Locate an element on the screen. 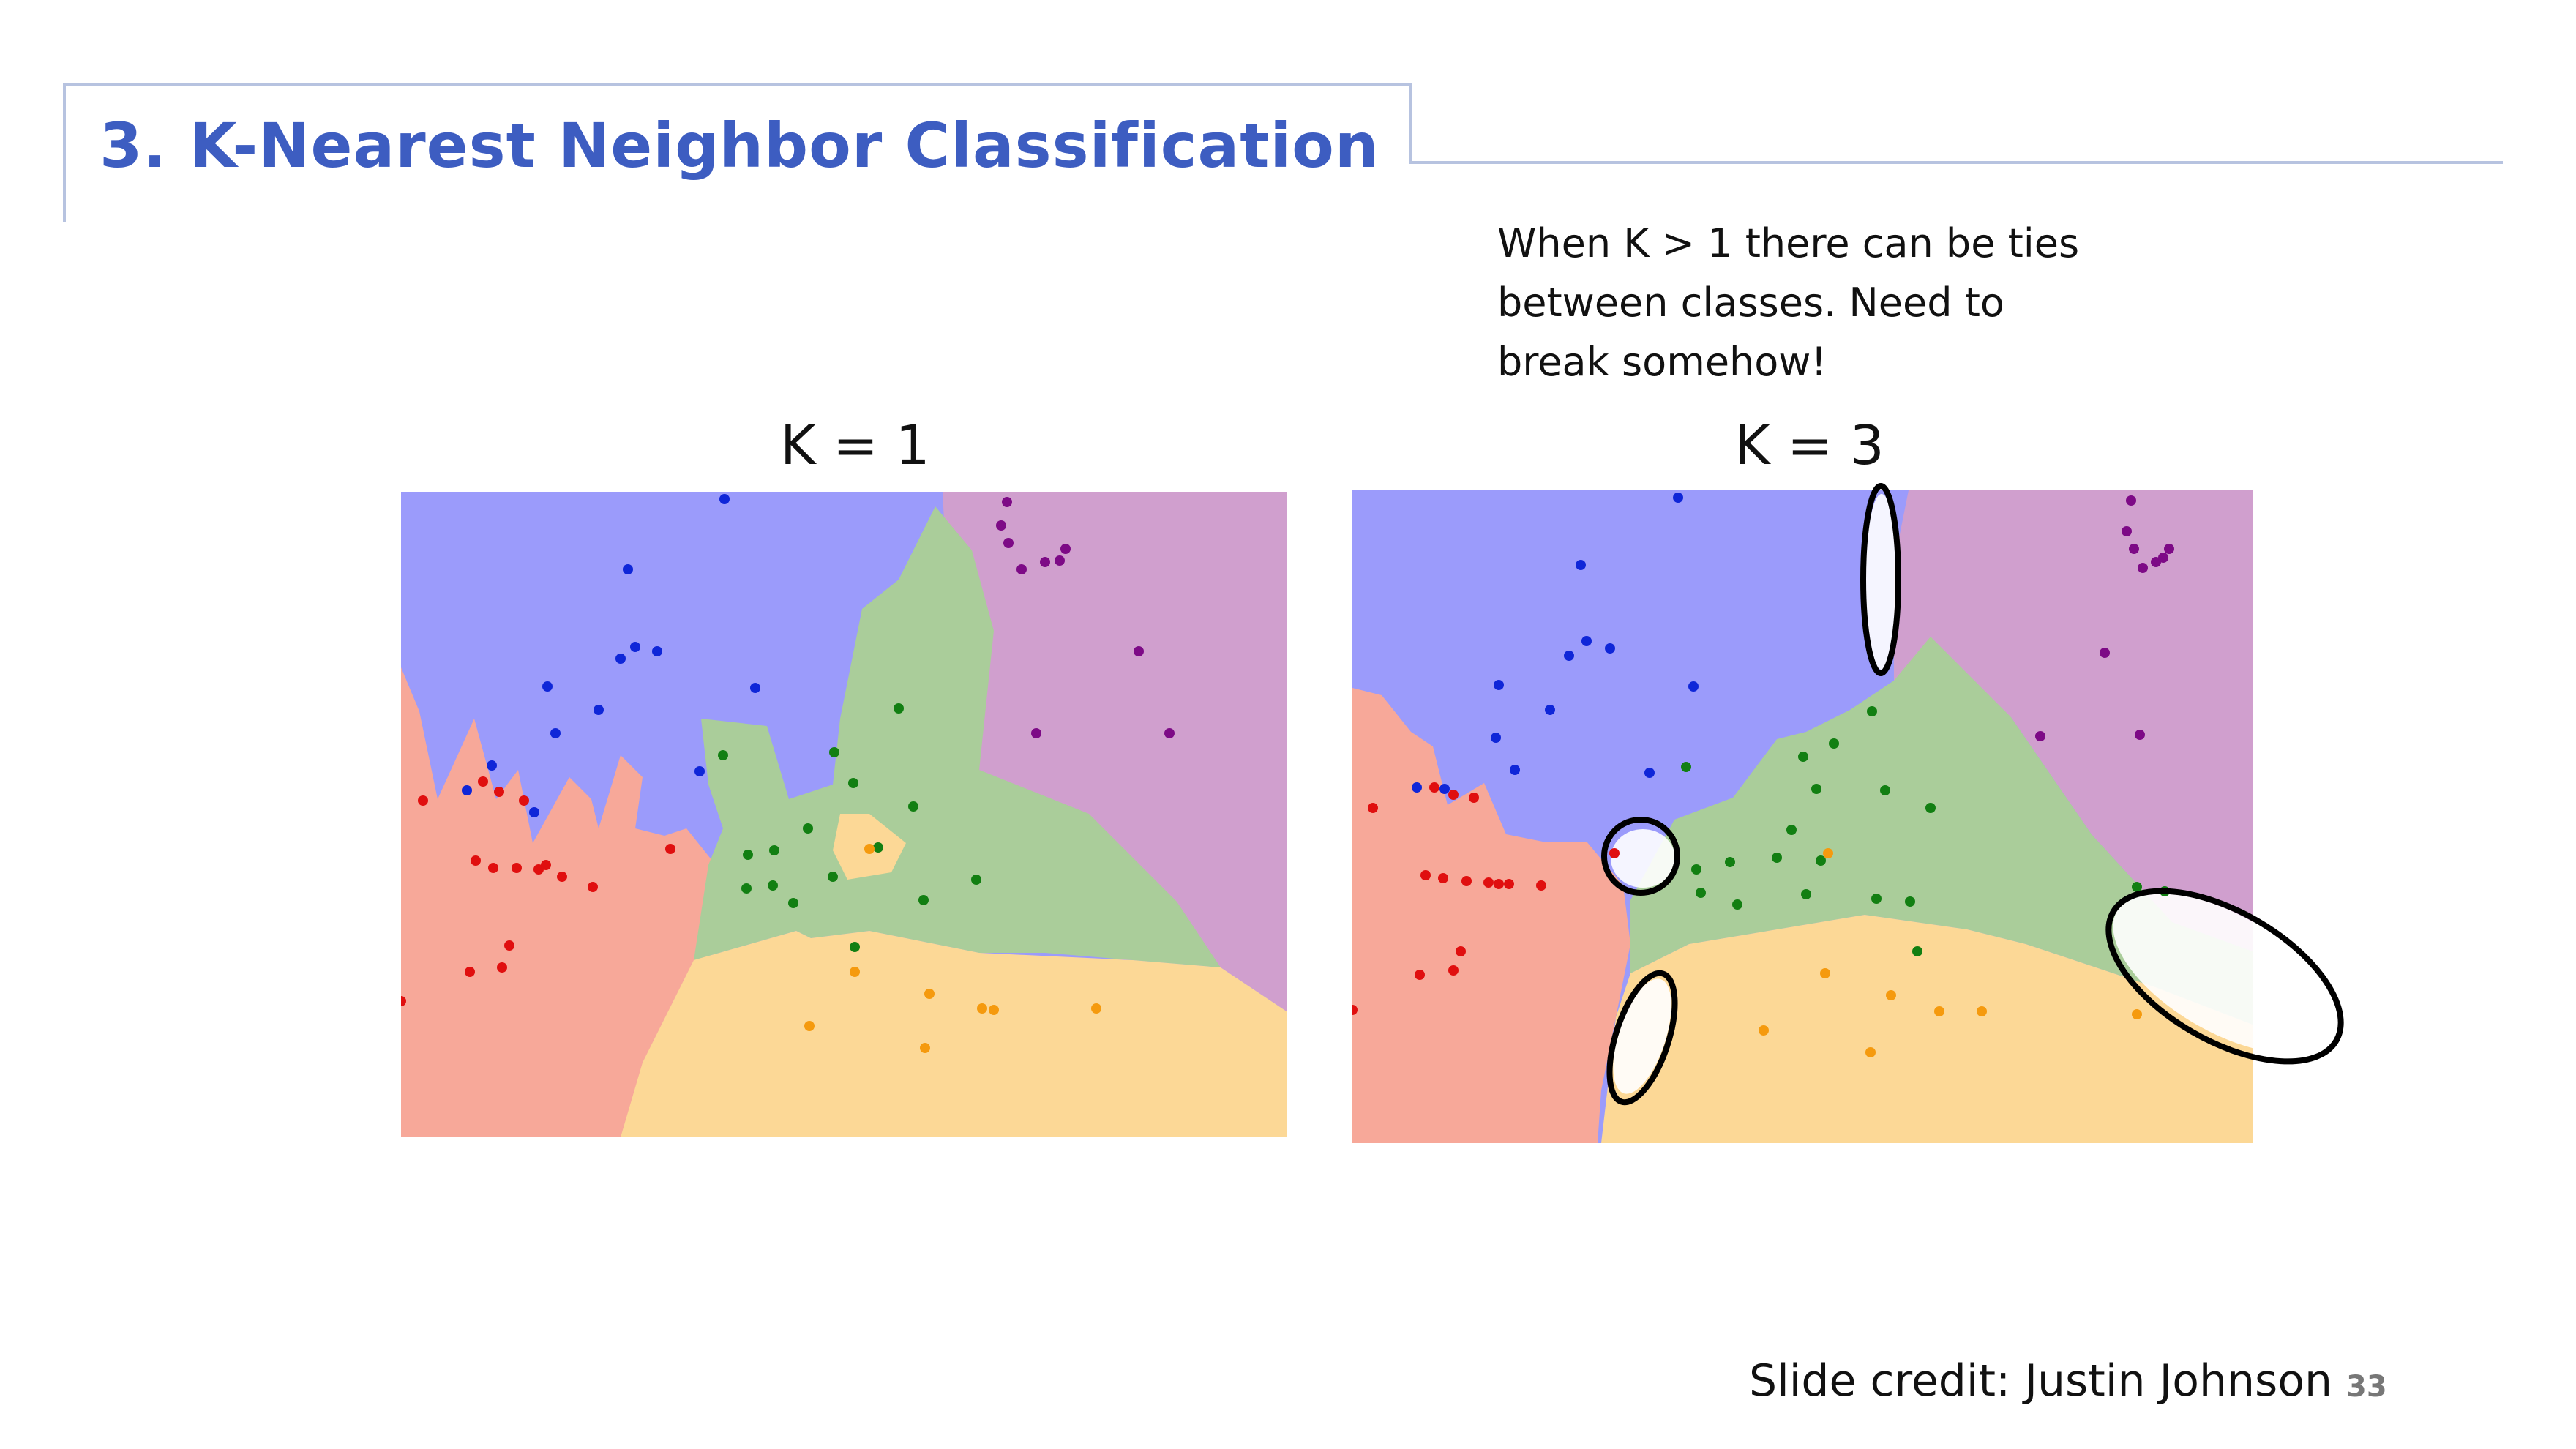 This screenshot has width=2576, height=1449. title-frame-gap is located at coordinates (739, 197).